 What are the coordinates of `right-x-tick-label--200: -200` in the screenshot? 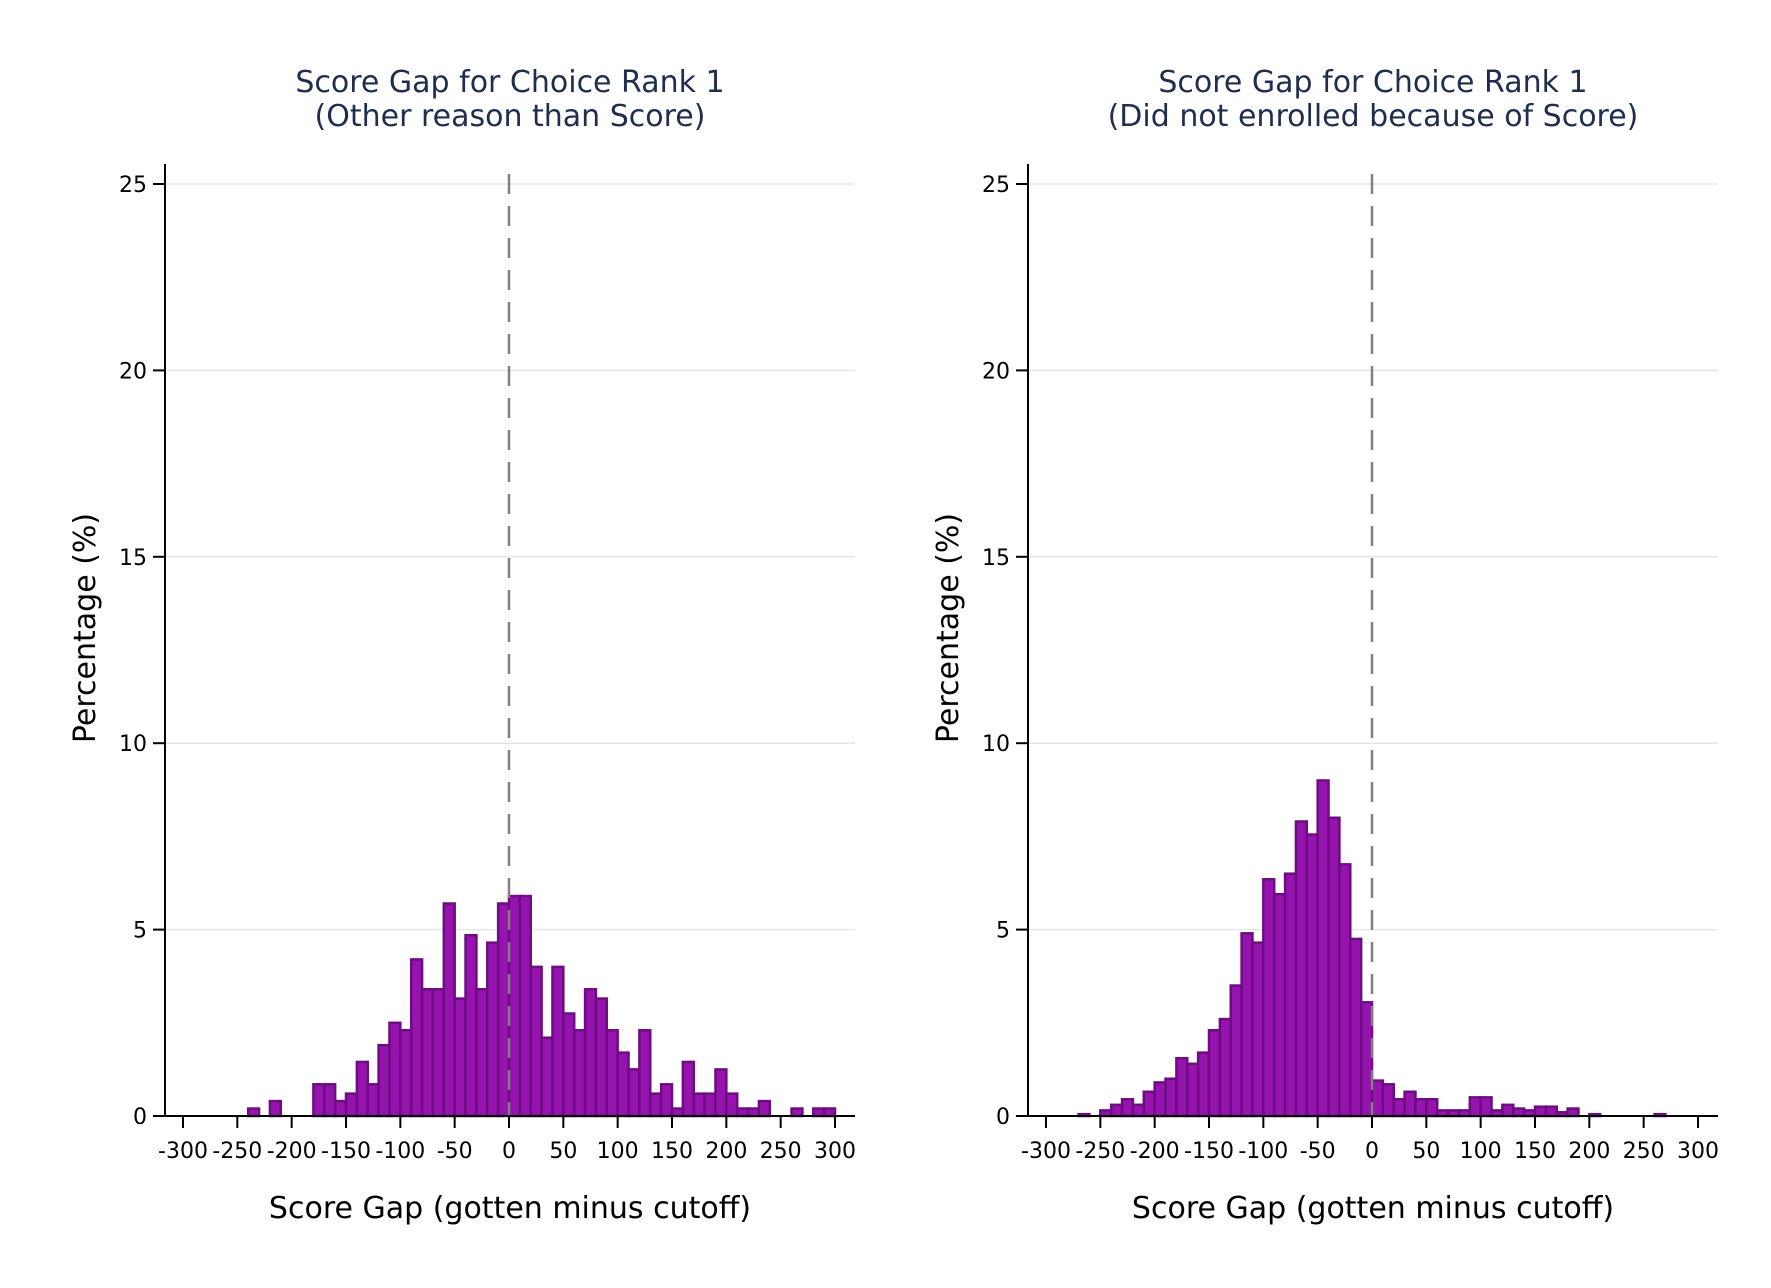 It's located at (1155, 1151).